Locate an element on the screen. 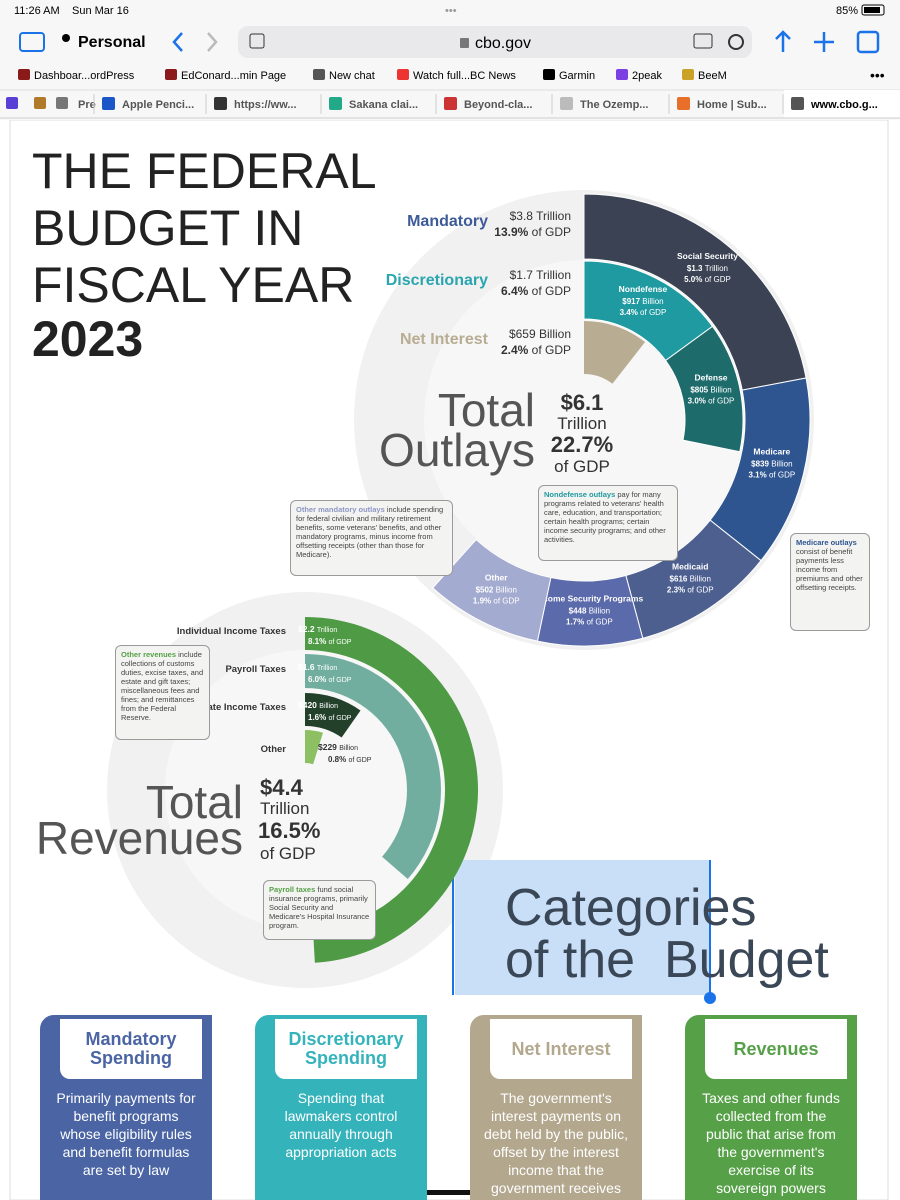  tab-icon is located at coordinates (108, 103).